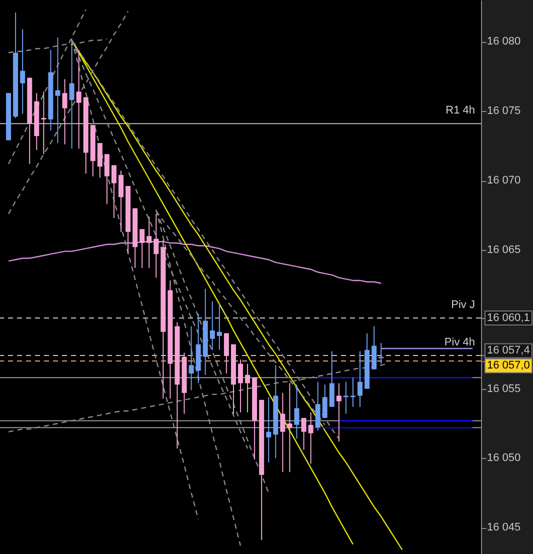 Image resolution: width=533 pixels, height=554 pixels. Describe the element at coordinates (504, 388) in the screenshot. I see `y-tick-label: 16 055` at that location.